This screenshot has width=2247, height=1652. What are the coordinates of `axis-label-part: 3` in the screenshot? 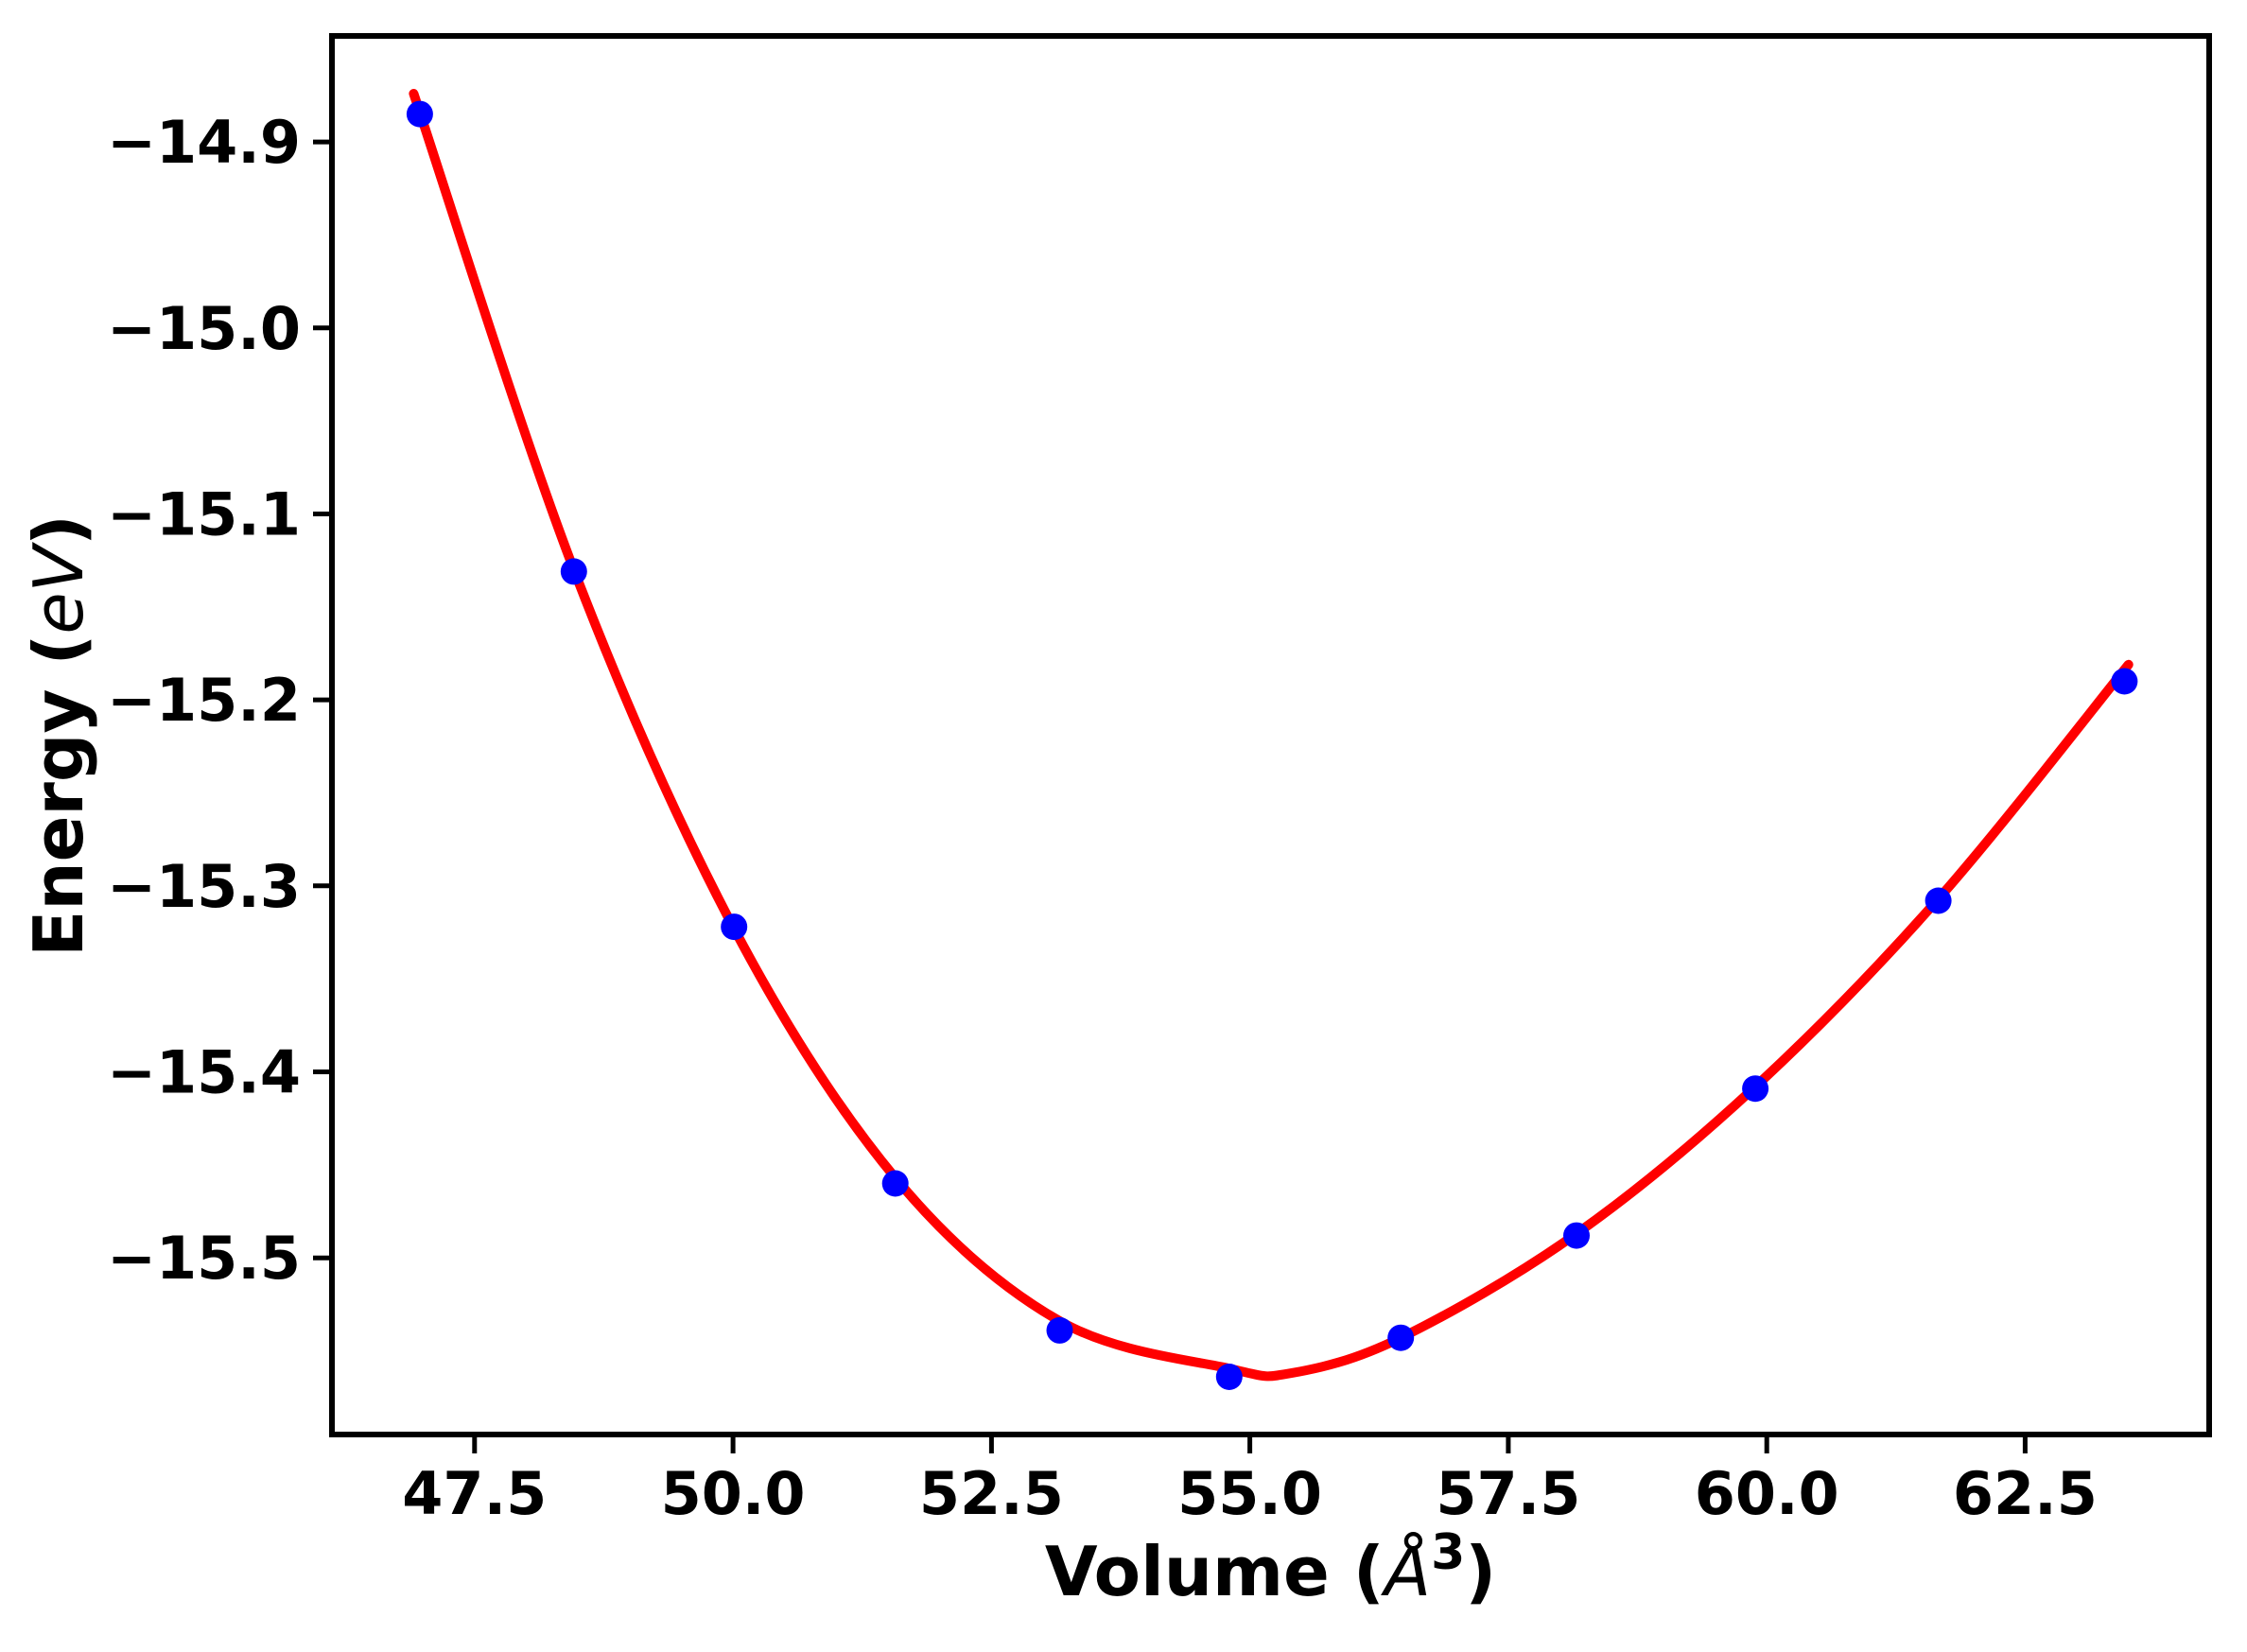 It's located at (1449, 1552).